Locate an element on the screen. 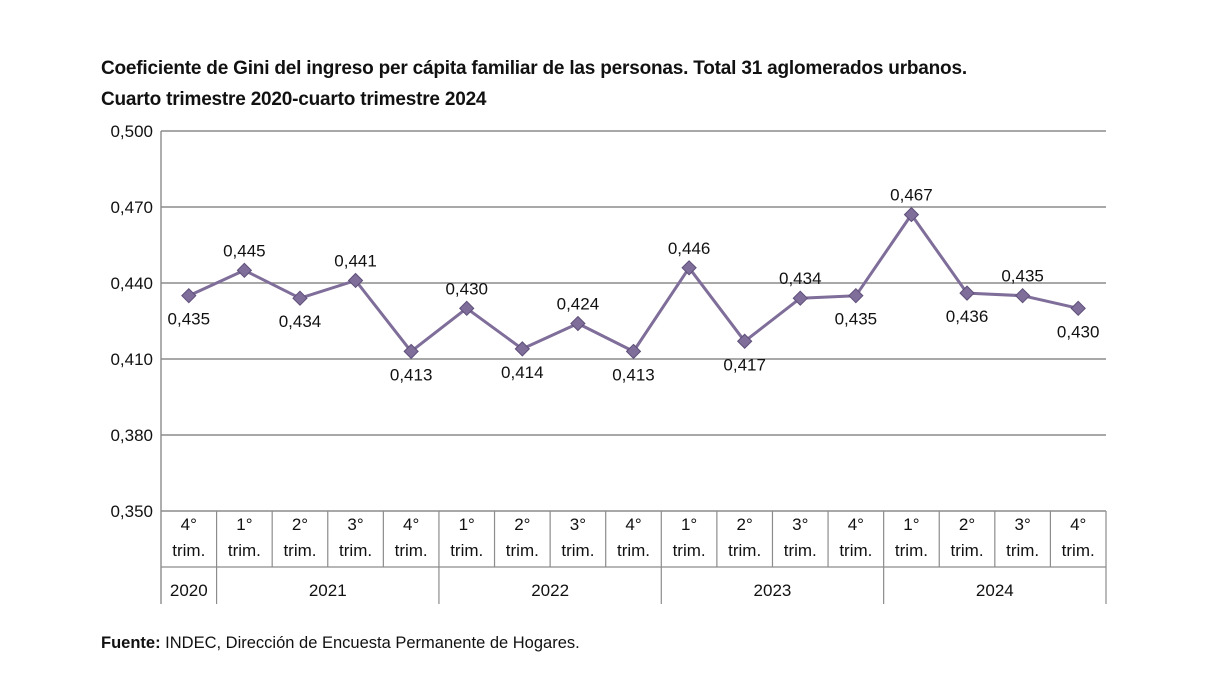 This screenshot has height=685, width=1206. data-label: 0,467 is located at coordinates (911, 195).